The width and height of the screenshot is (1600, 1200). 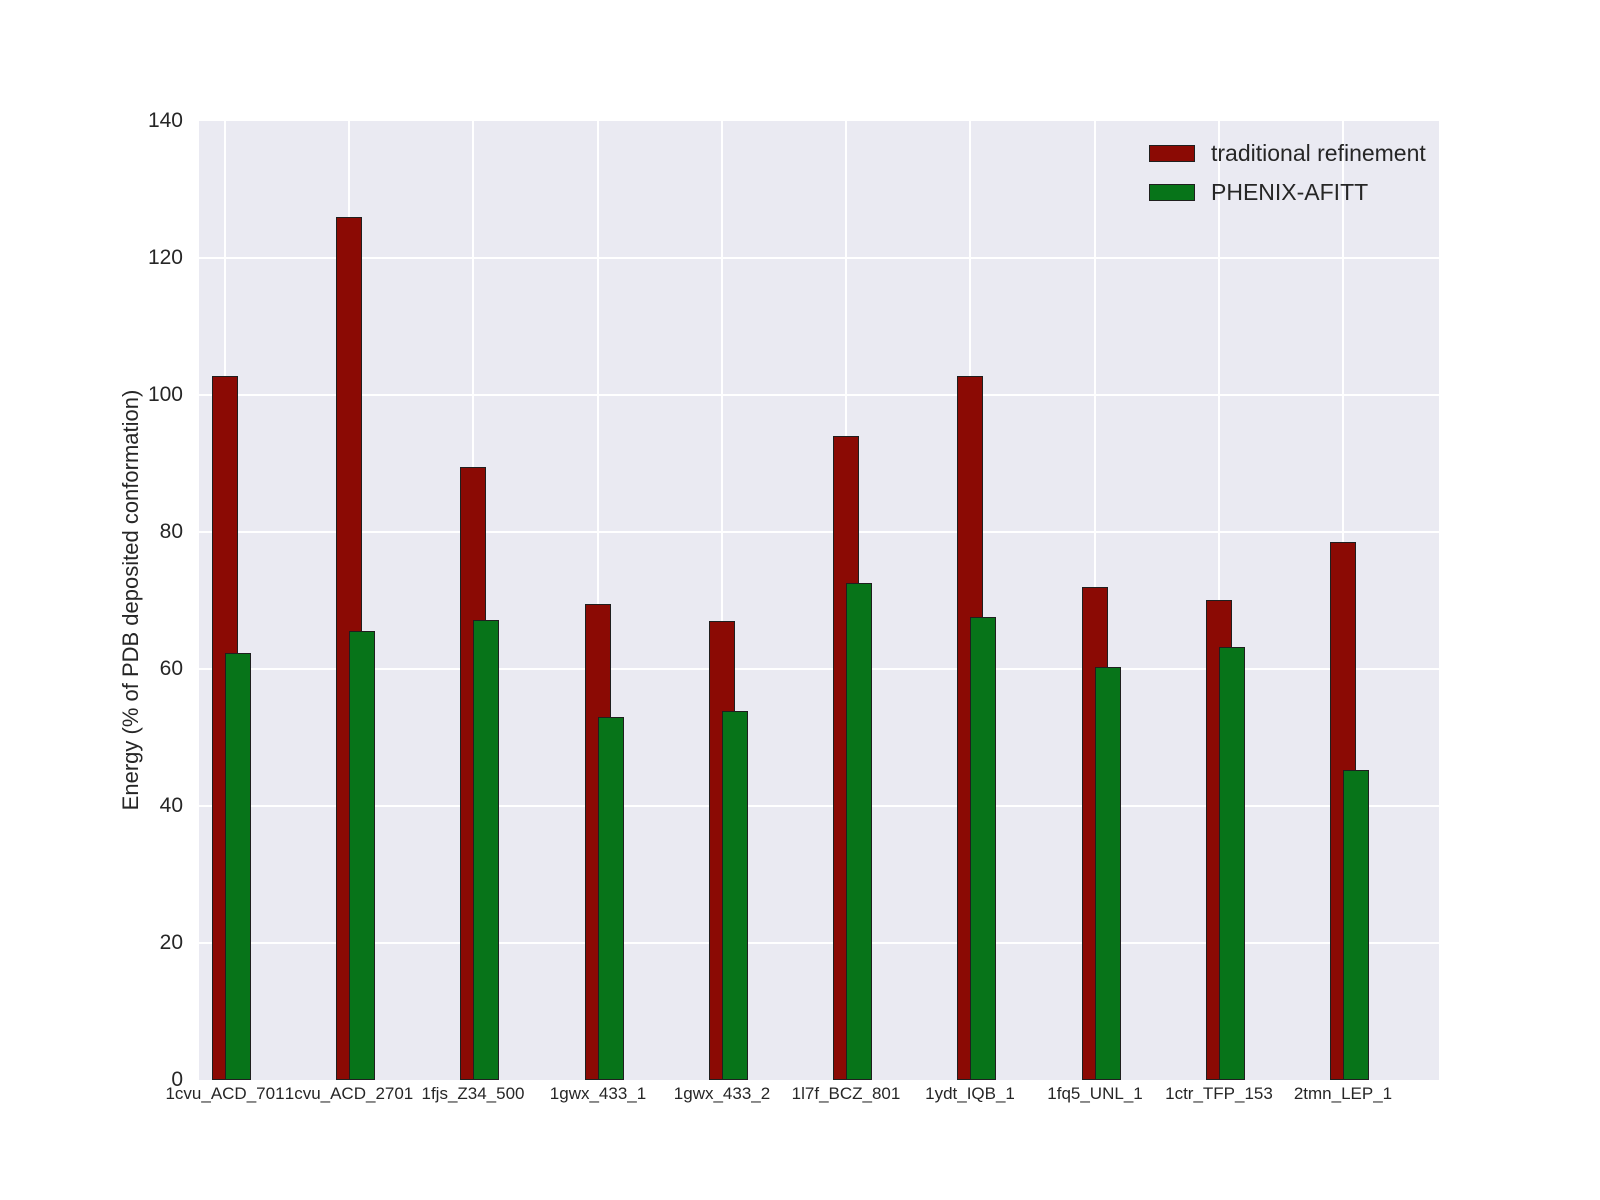 What do you see at coordinates (1172, 153) in the screenshot?
I see `legend-swatch-traditional-refinement` at bounding box center [1172, 153].